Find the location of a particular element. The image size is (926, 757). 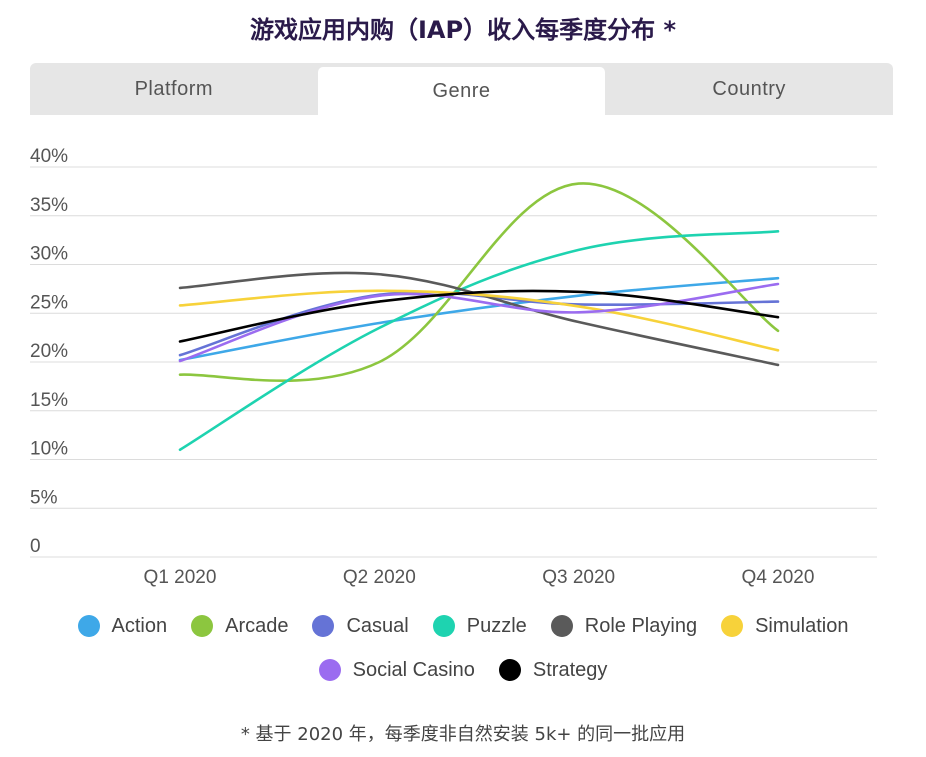

legend-item-role-playing: Role Playing is located at coordinates (624, 626).